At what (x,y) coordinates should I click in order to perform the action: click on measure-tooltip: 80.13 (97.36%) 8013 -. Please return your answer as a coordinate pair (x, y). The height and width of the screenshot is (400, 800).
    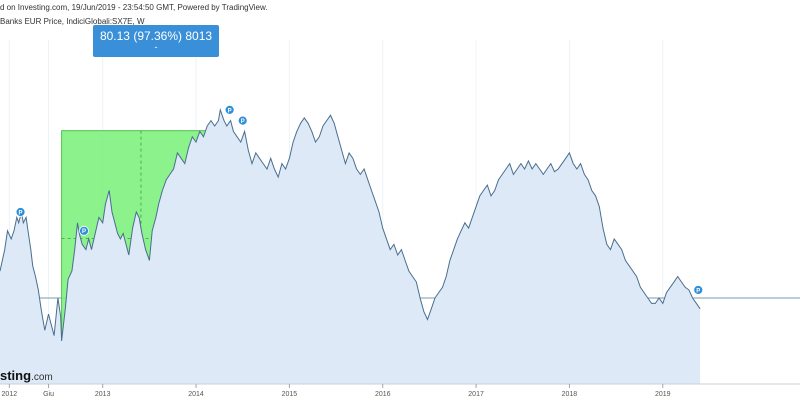
    Looking at the image, I should click on (156, 41).